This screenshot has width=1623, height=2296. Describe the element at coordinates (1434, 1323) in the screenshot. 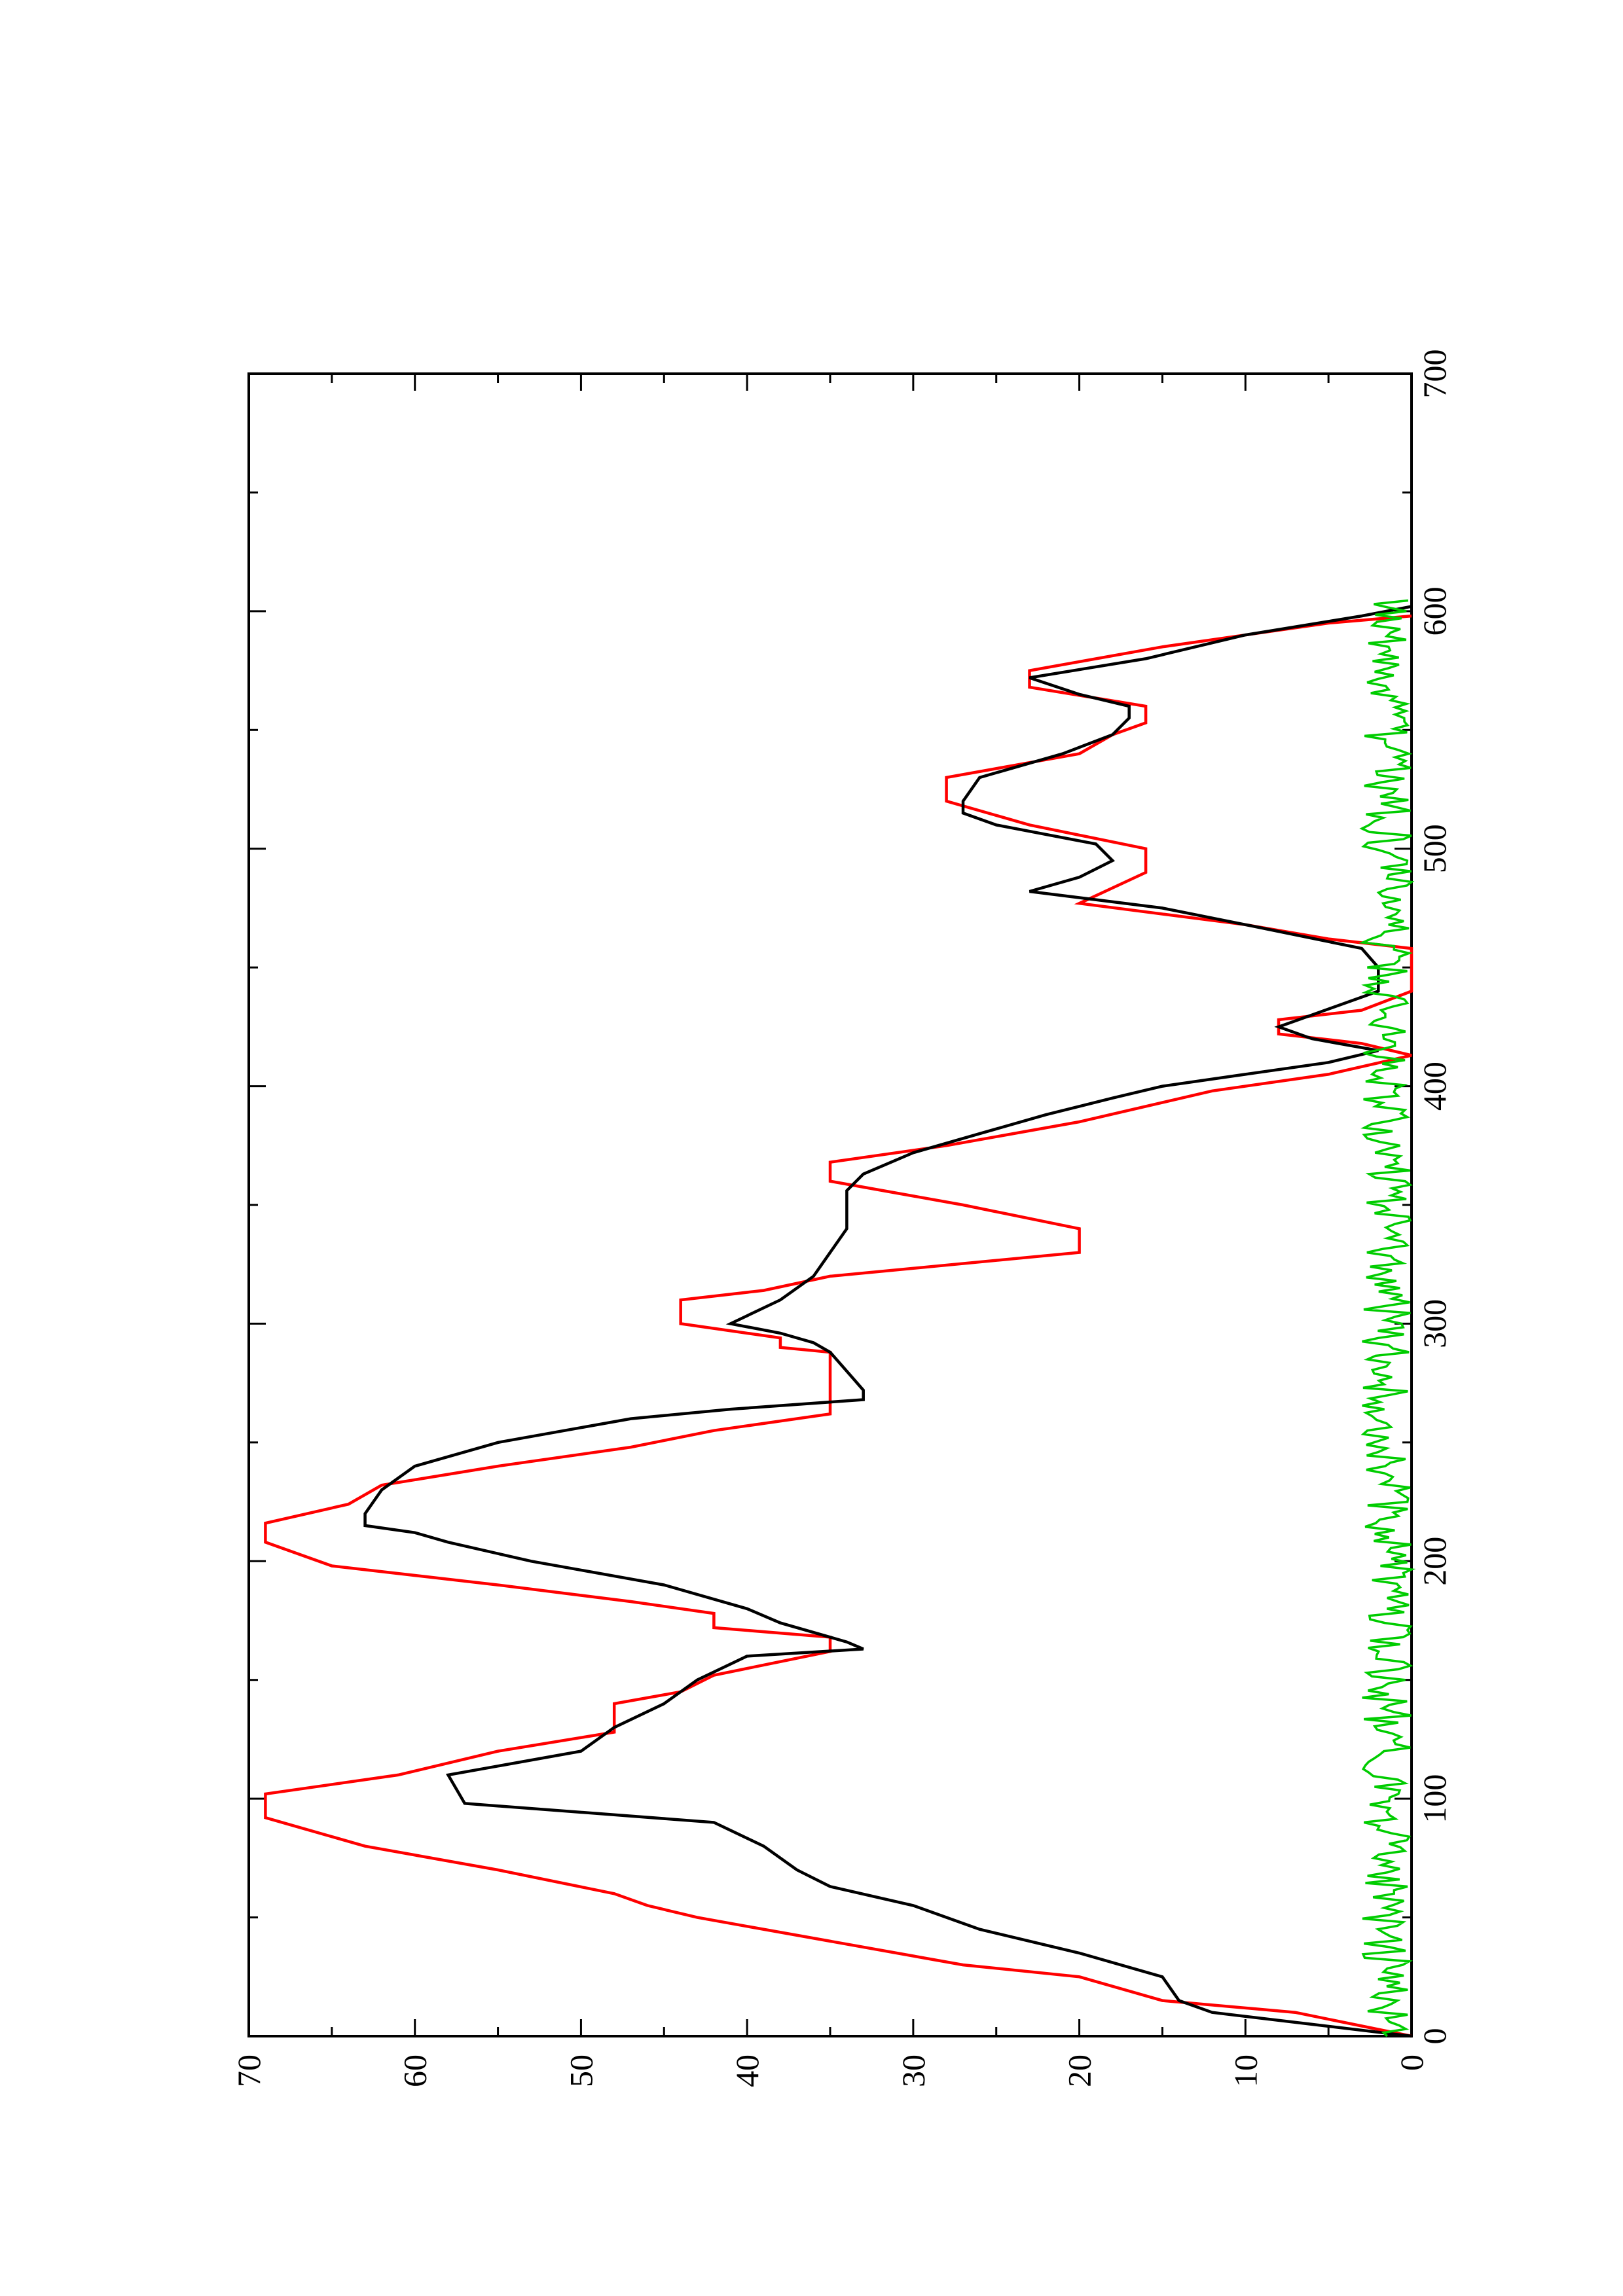

I see `x-tick-label: 300` at that location.